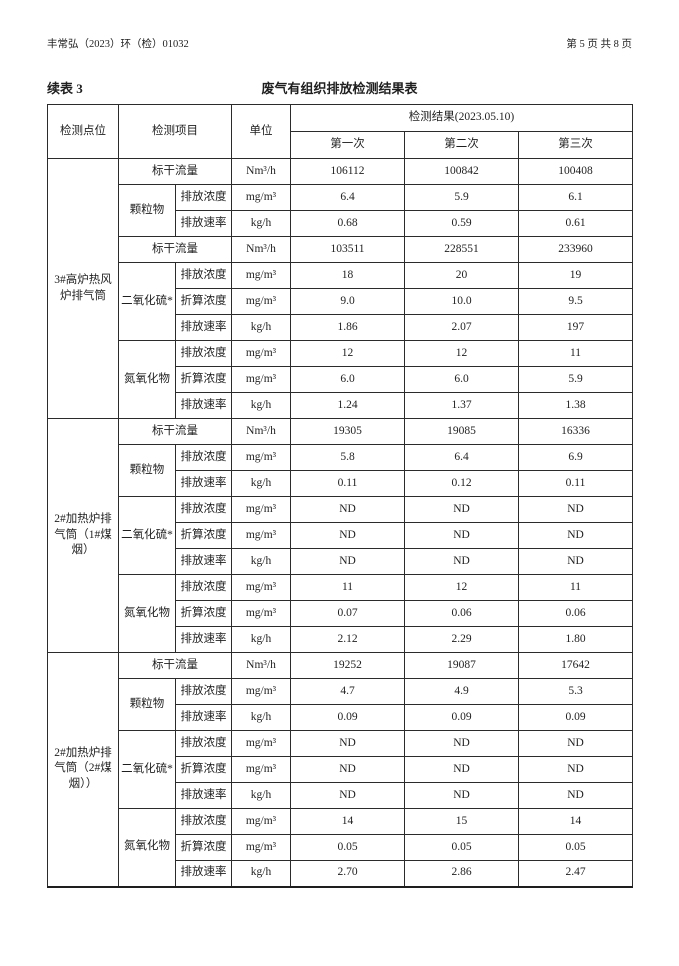 The width and height of the screenshot is (679, 966). I want to click on table-row: 折算浓度 mg/m³ 6.0 6.0 5.9, so click(341, 379).